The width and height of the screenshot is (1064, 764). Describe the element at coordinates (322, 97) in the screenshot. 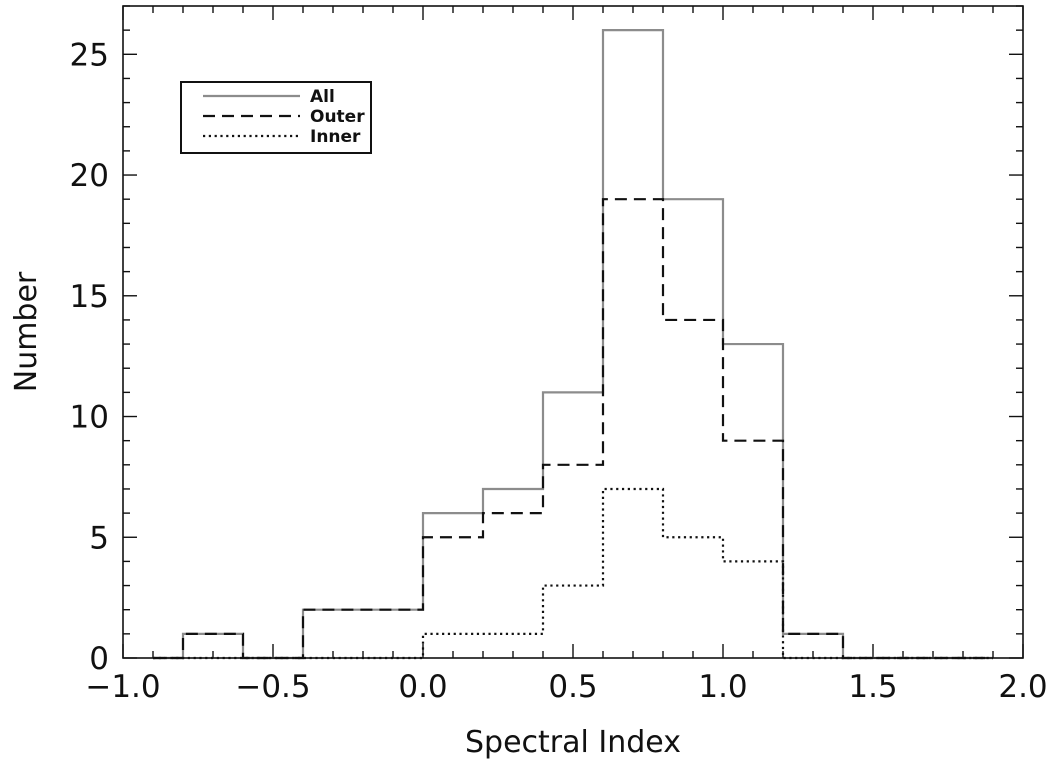

I see `legend-label-all: All` at that location.